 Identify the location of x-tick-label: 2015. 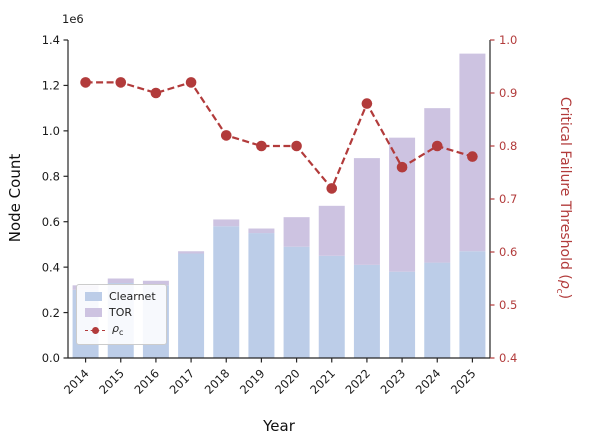
(111, 381).